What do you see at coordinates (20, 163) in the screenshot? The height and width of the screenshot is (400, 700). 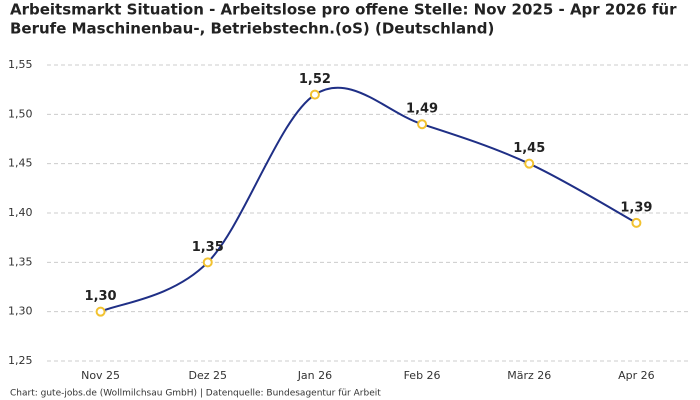 I see `y-tick-label: 1,45` at bounding box center [20, 163].